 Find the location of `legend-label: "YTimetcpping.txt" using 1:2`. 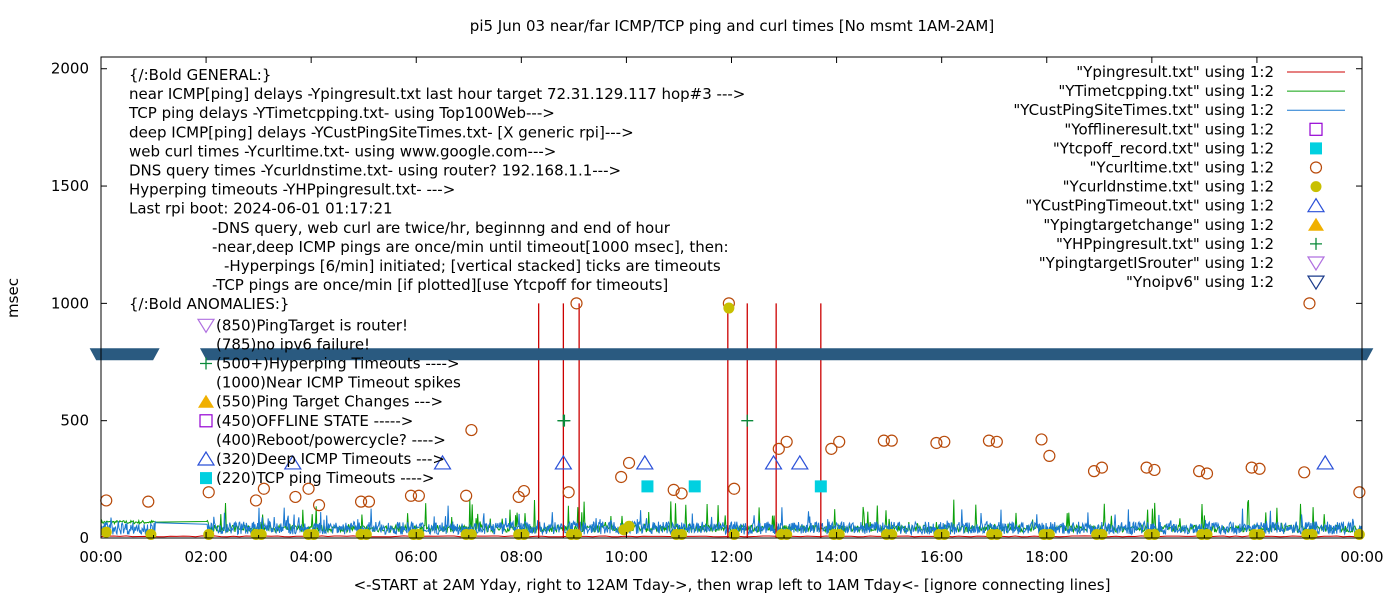

legend-label: "YTimetcpping.txt" using 1:2 is located at coordinates (1166, 91).